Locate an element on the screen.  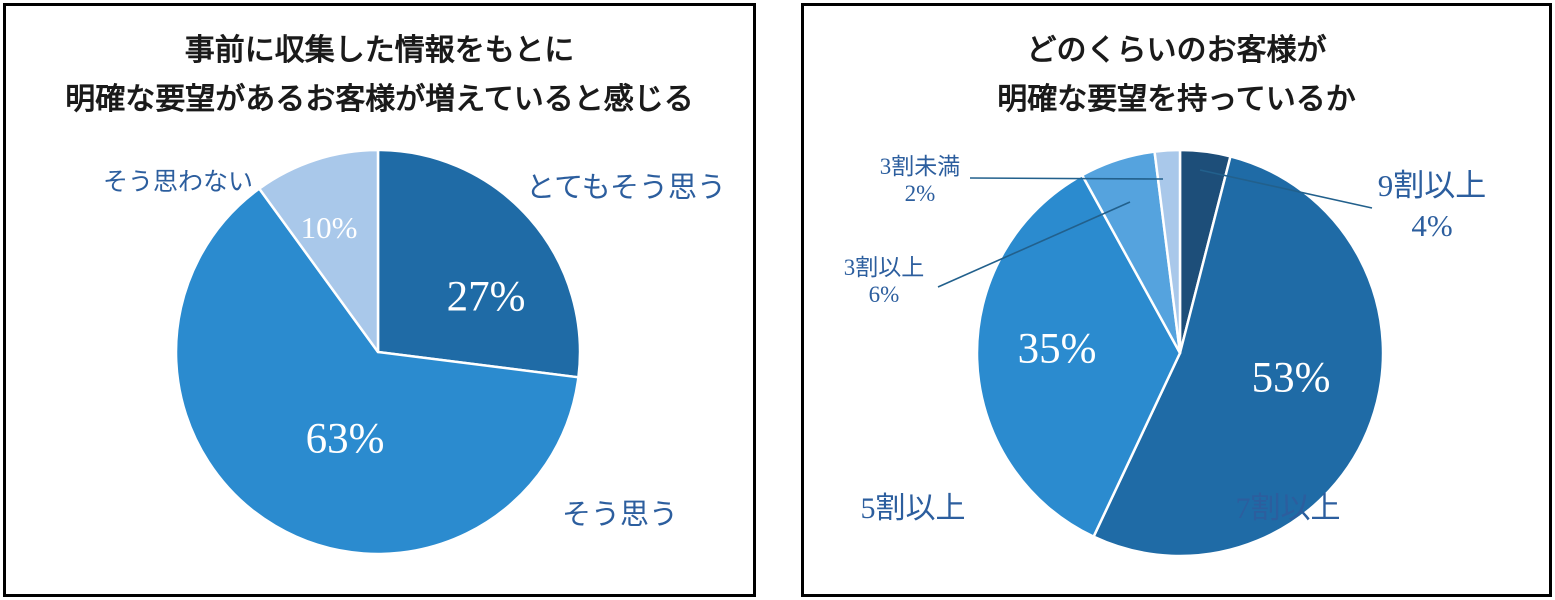
slice-label-totemo-so-omou: とてもそう思う is located at coordinates (626, 188).